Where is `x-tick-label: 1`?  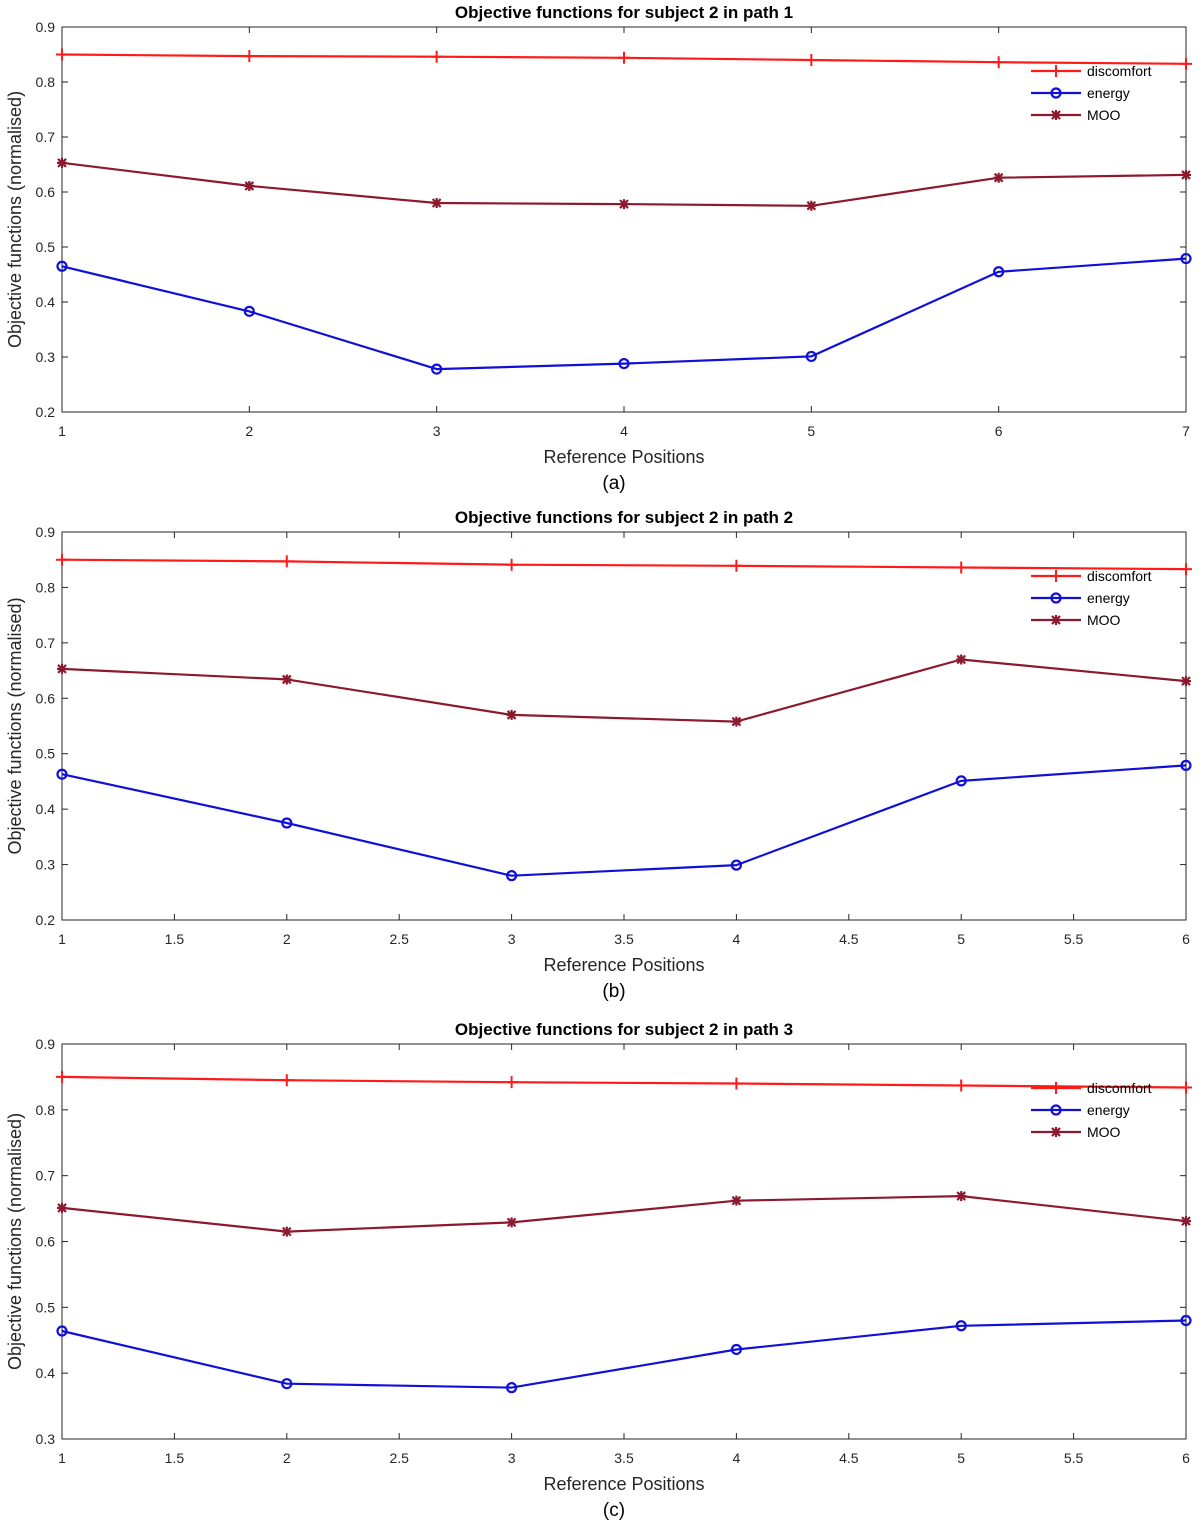 x-tick-label: 1 is located at coordinates (62, 939).